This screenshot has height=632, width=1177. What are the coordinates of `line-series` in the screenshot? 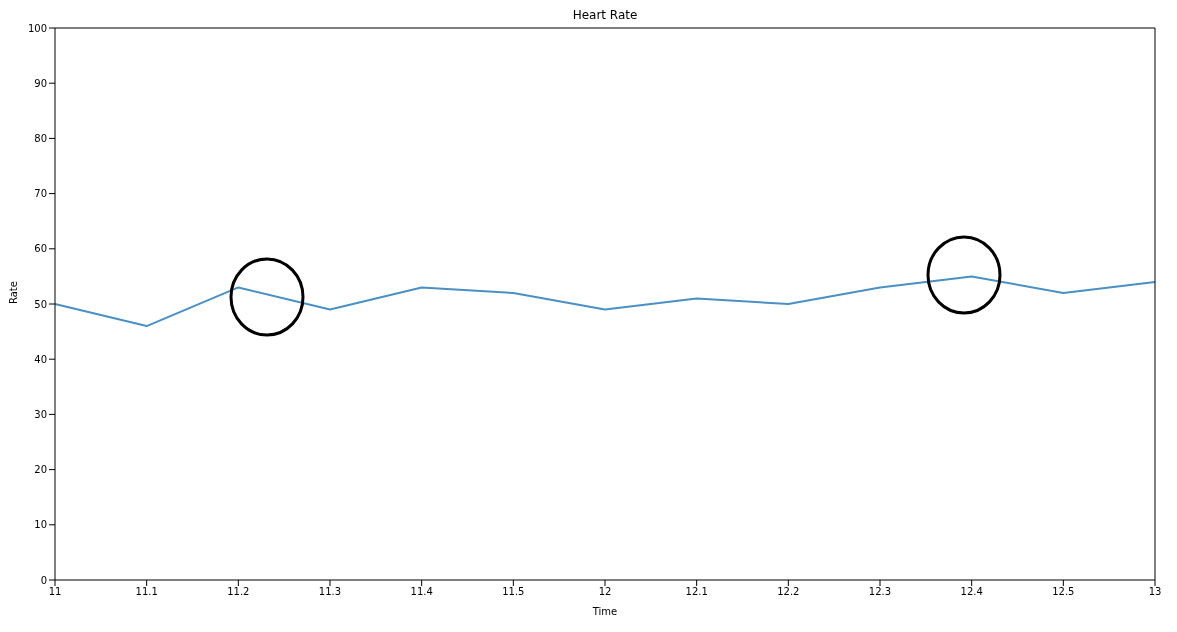 It's located at (605, 301).